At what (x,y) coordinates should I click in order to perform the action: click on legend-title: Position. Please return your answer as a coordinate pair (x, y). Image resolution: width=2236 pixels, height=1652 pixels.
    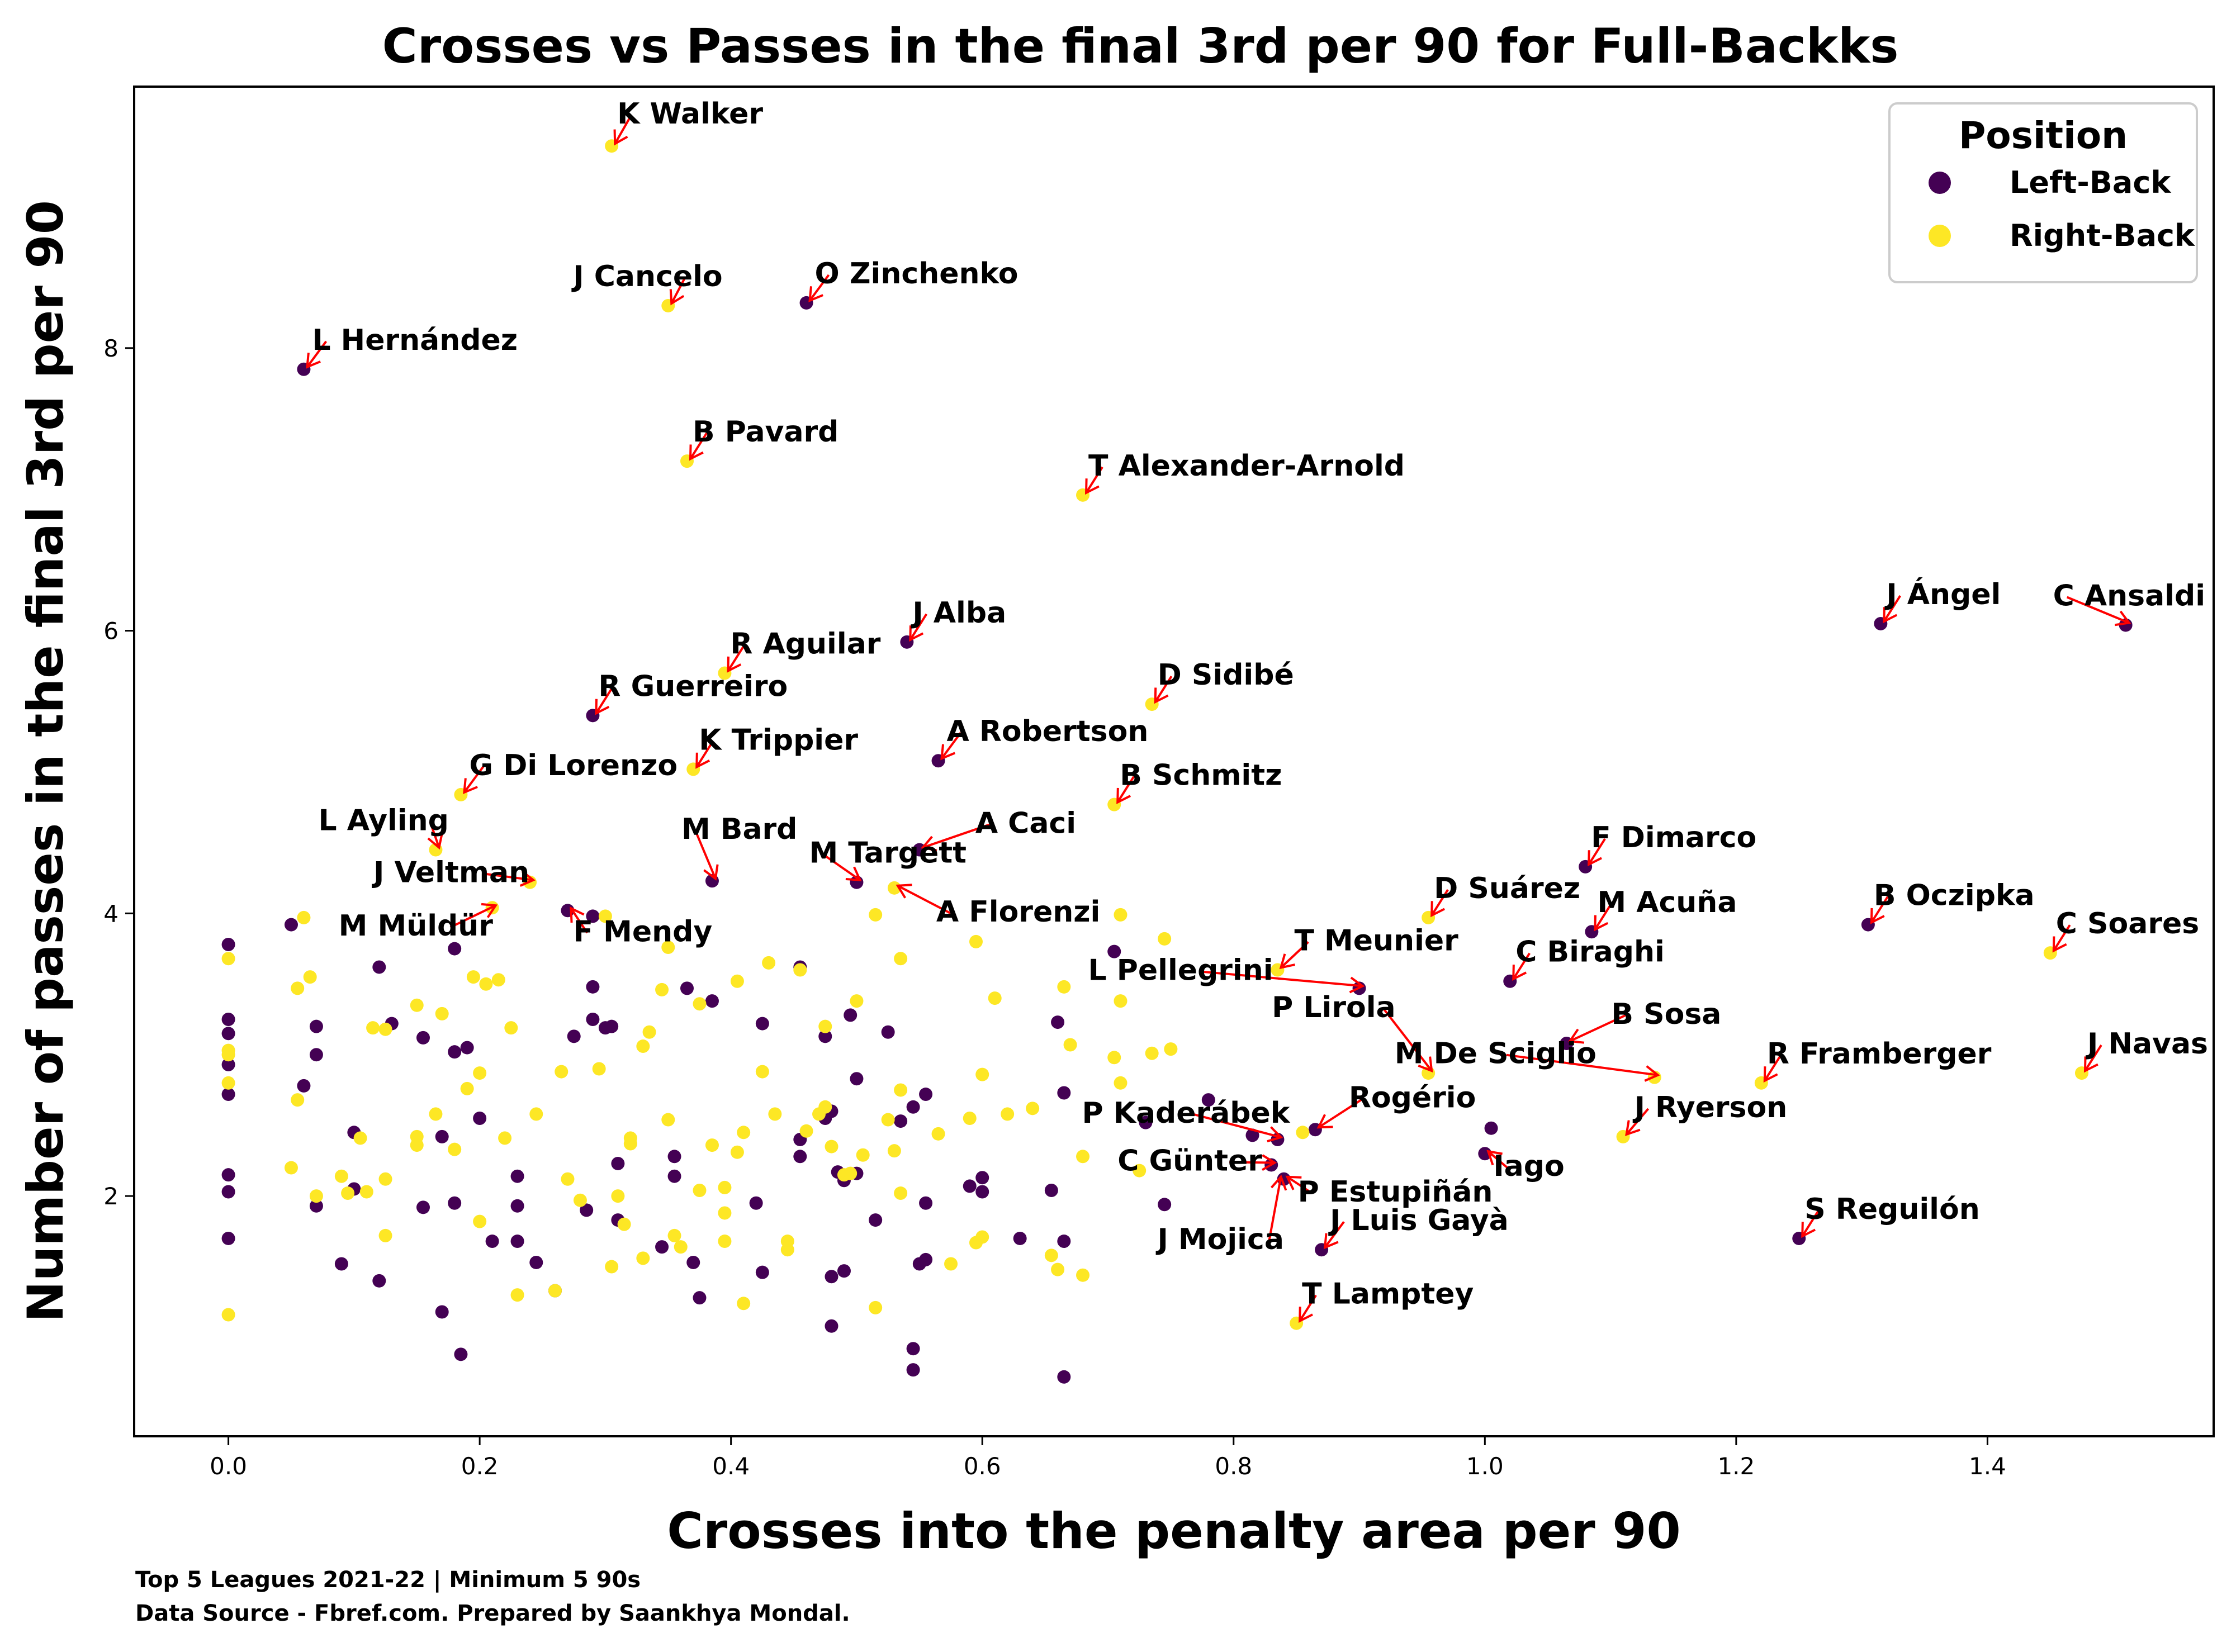
    Looking at the image, I should click on (2044, 135).